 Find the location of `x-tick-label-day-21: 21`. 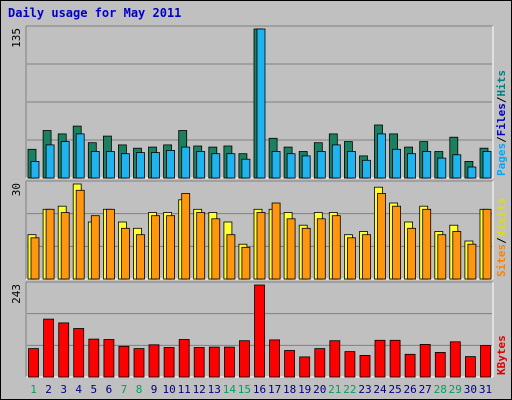

x-tick-label-day-21: 21 is located at coordinates (334, 389).